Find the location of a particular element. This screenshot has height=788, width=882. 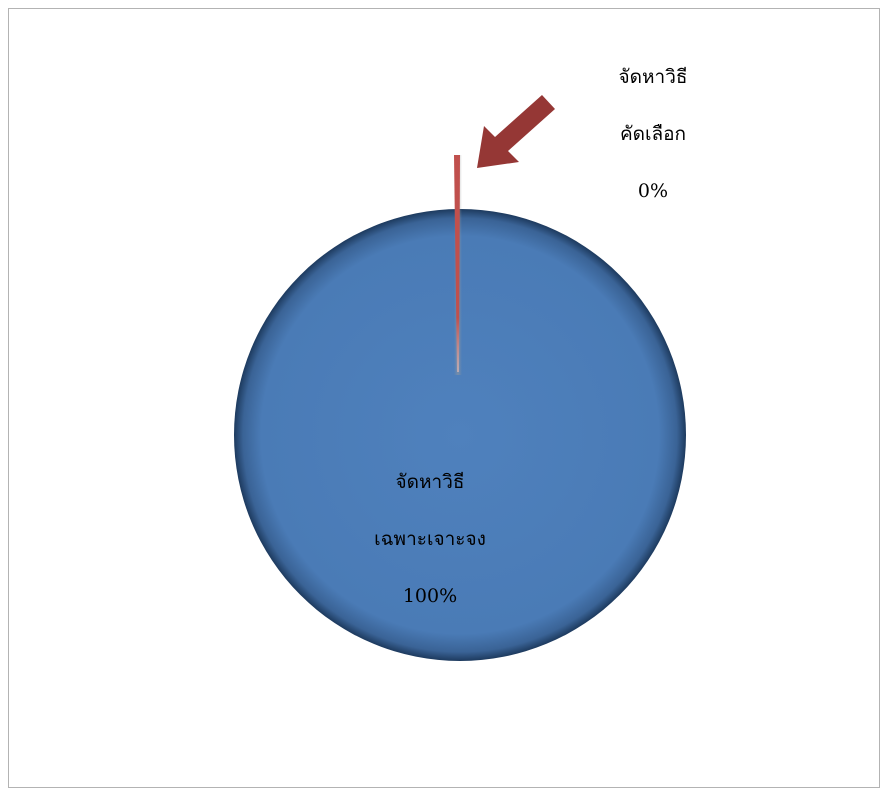

slice-label-selection: จัดหาวิธี คัดเลือก 0% is located at coordinates (653, 150).